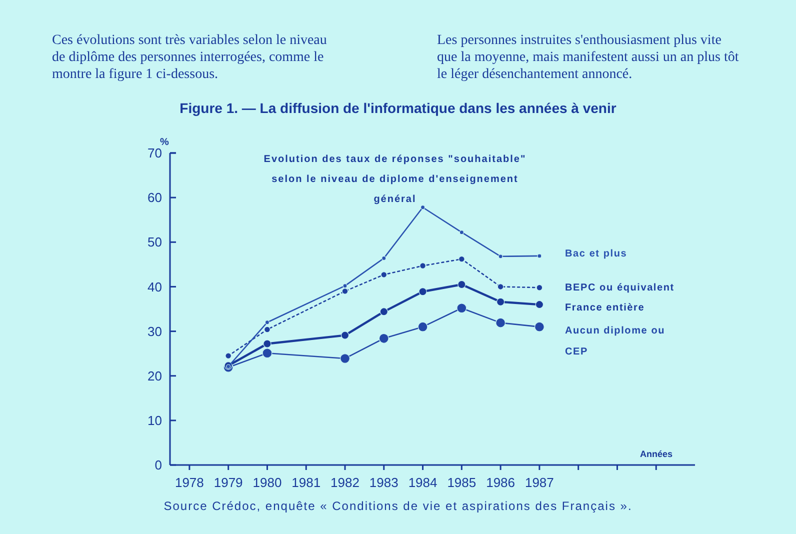 This screenshot has height=534, width=796. What do you see at coordinates (155, 376) in the screenshot?
I see `y-tick-label: 20` at bounding box center [155, 376].